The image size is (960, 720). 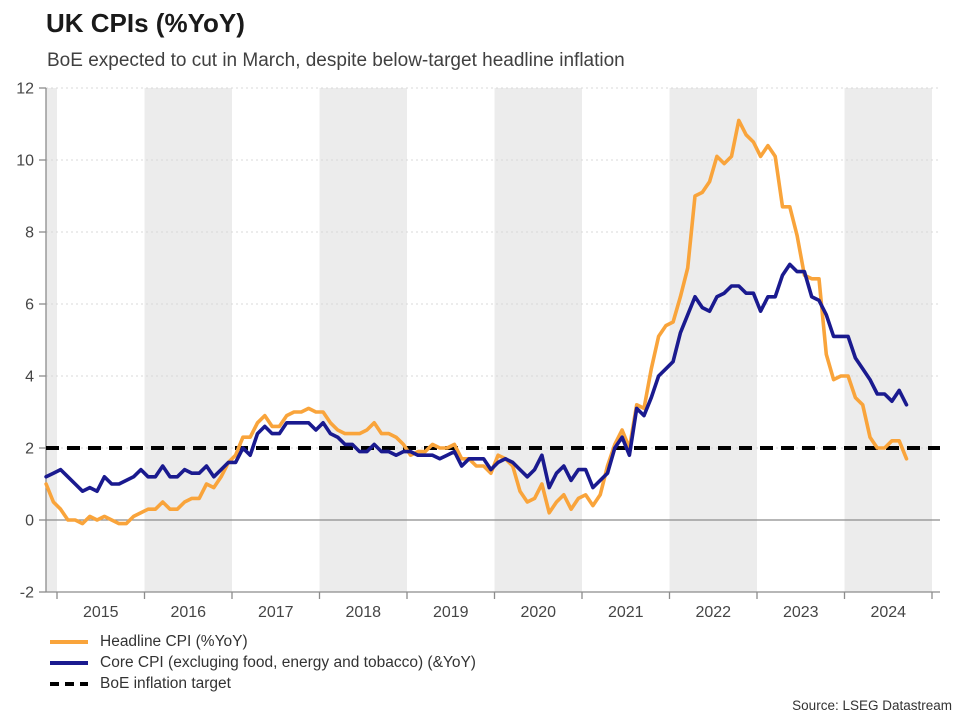 I want to click on year-band-2024, so click(x=888, y=340).